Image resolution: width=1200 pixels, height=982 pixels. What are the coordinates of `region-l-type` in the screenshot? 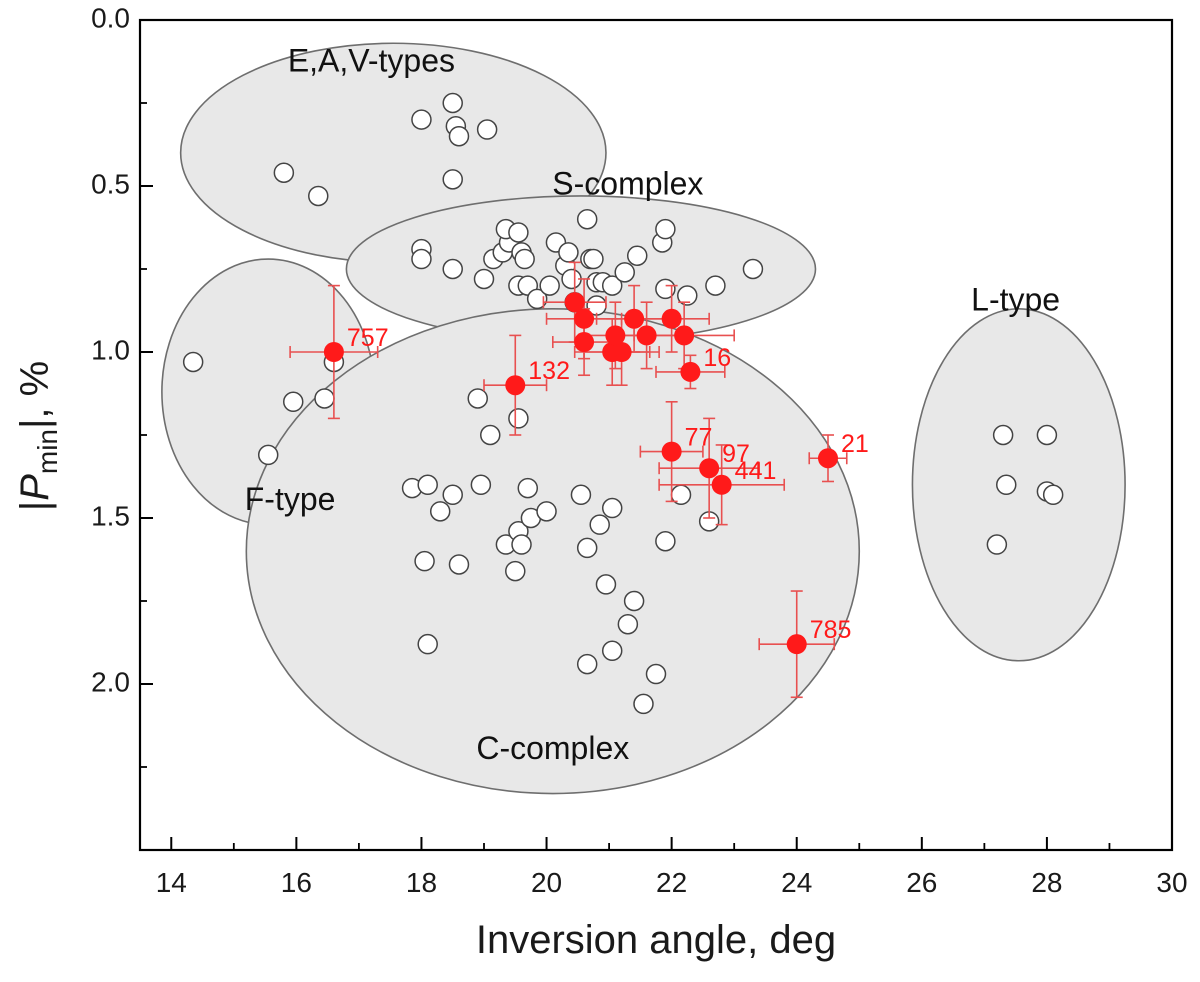 It's located at (1018, 485).